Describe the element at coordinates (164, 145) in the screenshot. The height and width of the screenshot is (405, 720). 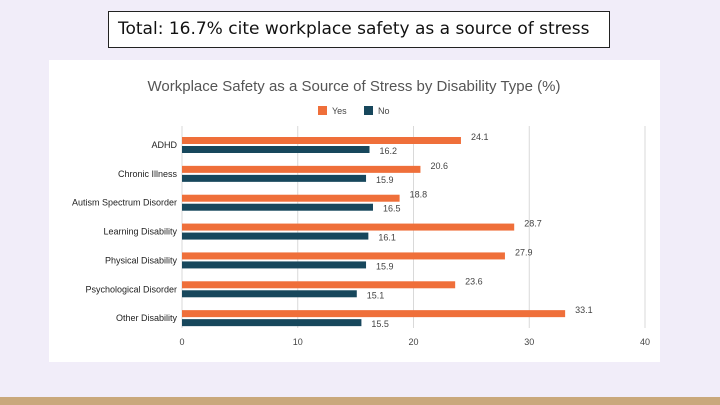
I see `category-label: ADHD` at that location.